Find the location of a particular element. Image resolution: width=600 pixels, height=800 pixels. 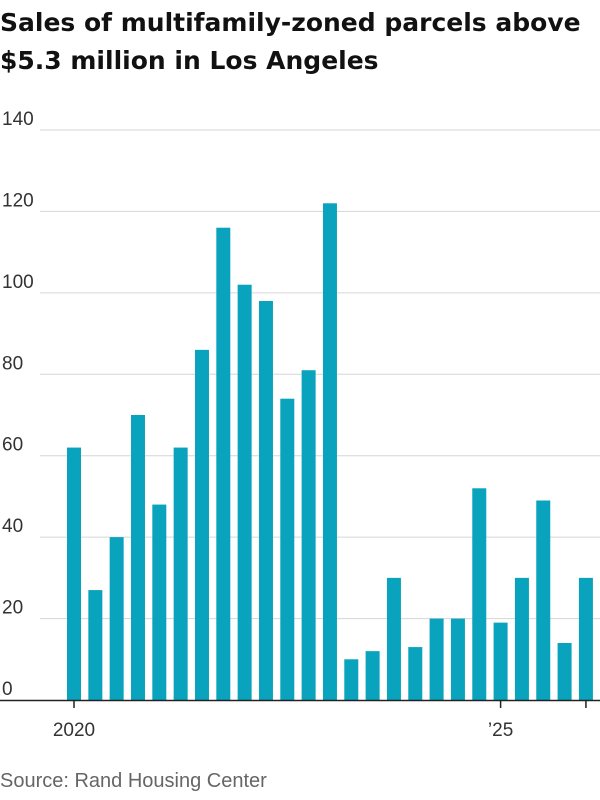

y-tick-label: 100 is located at coordinates (18, 282).